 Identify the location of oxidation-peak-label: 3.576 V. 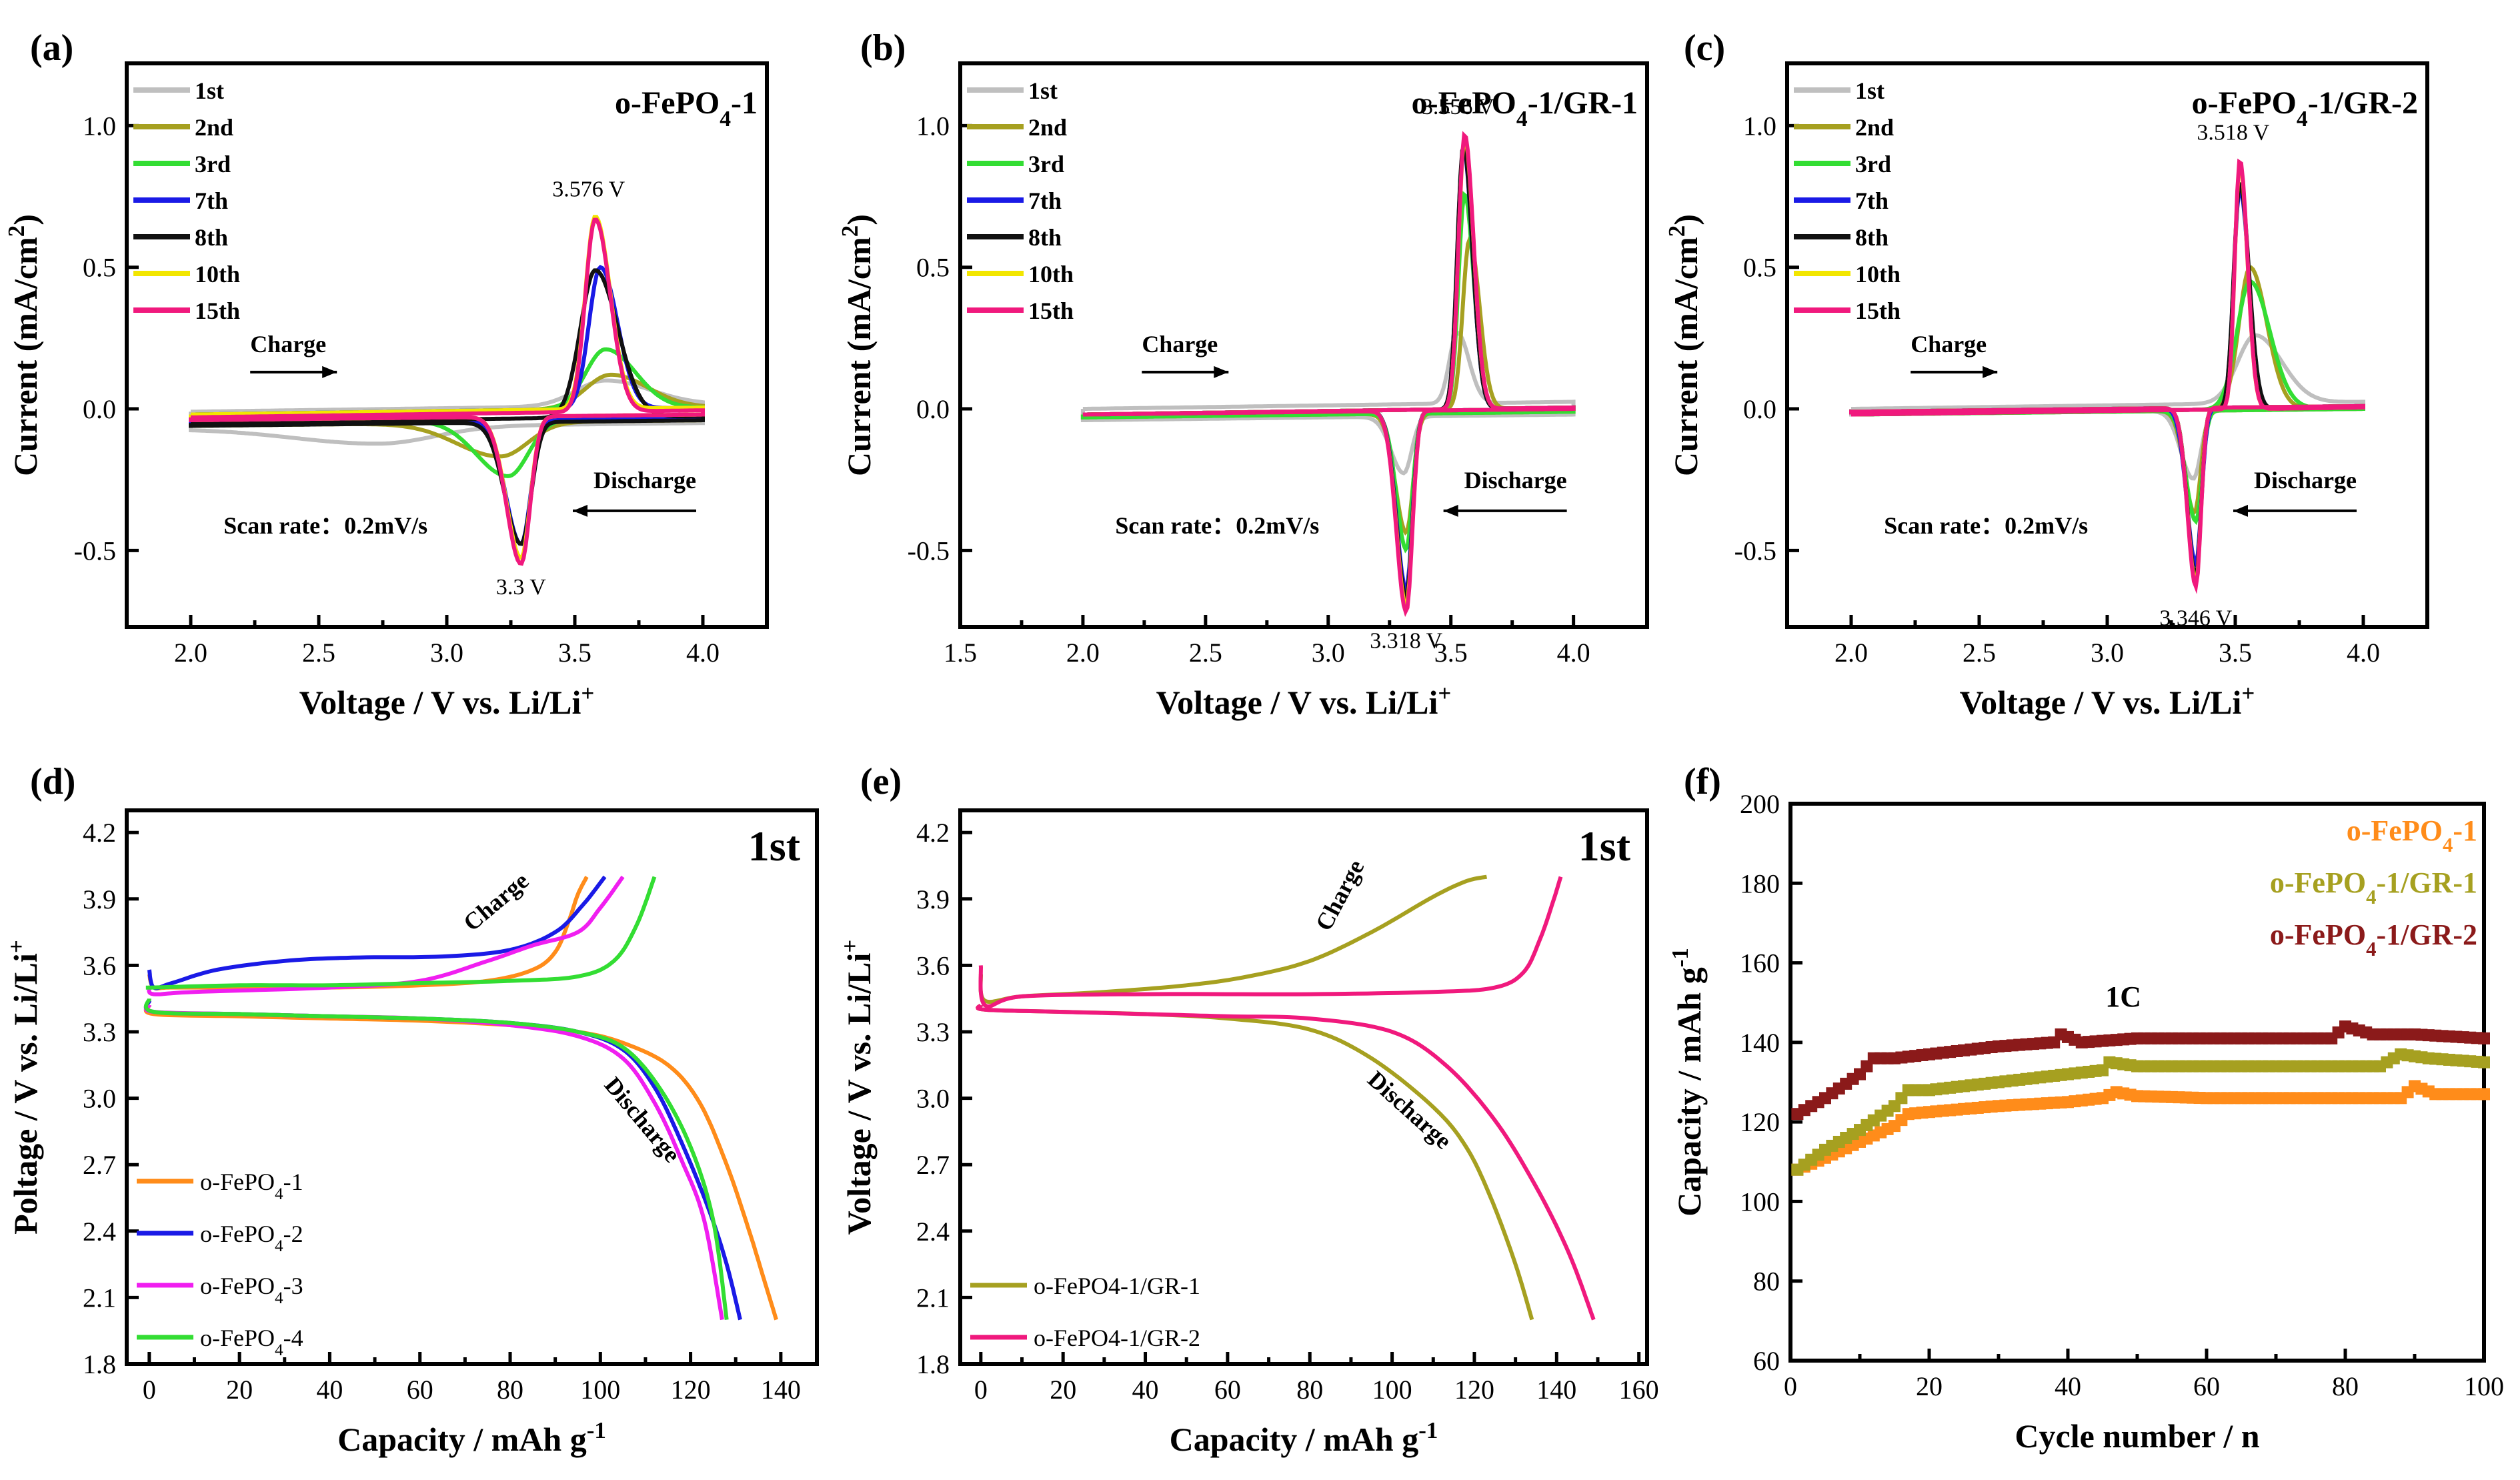
(588, 189).